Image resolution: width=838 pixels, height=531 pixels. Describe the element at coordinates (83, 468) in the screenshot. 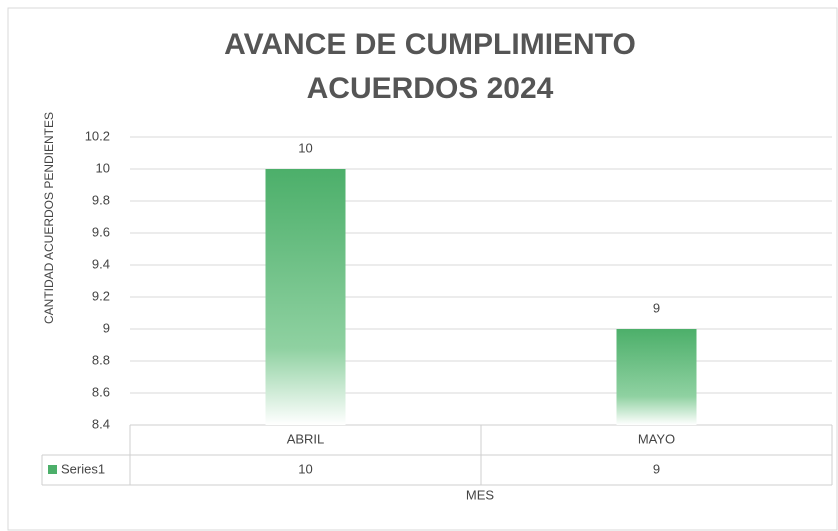

I see `legend-label: Series1` at that location.